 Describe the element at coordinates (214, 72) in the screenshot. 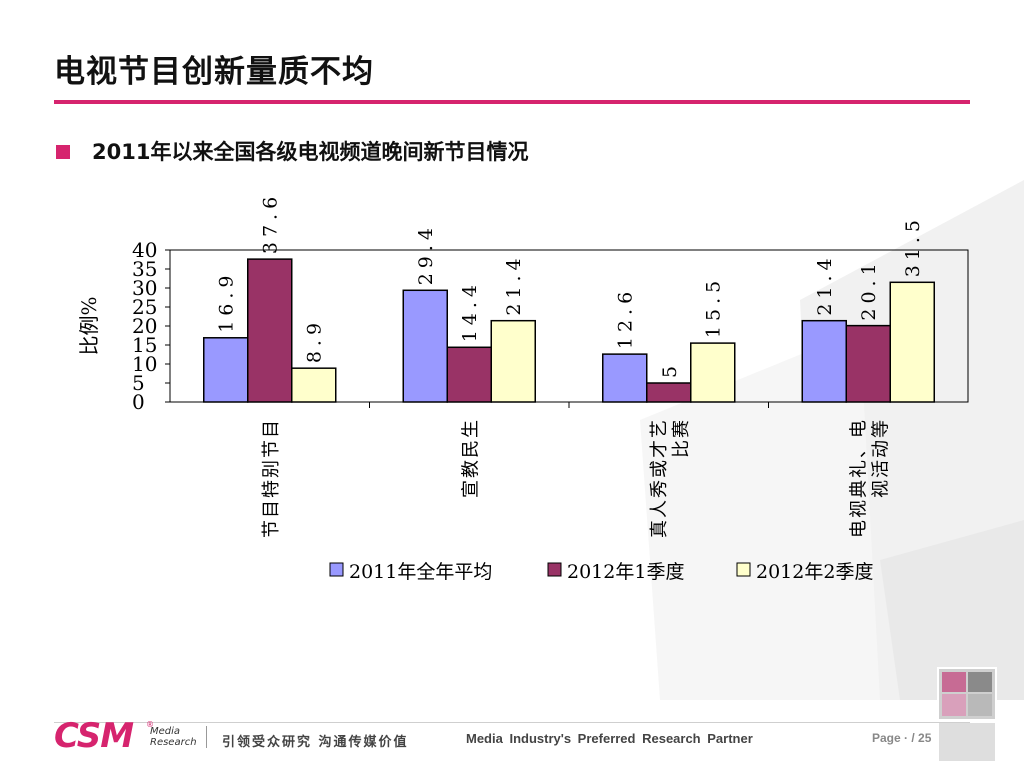

I see `page-title: 电视节目创新量质不均` at that location.